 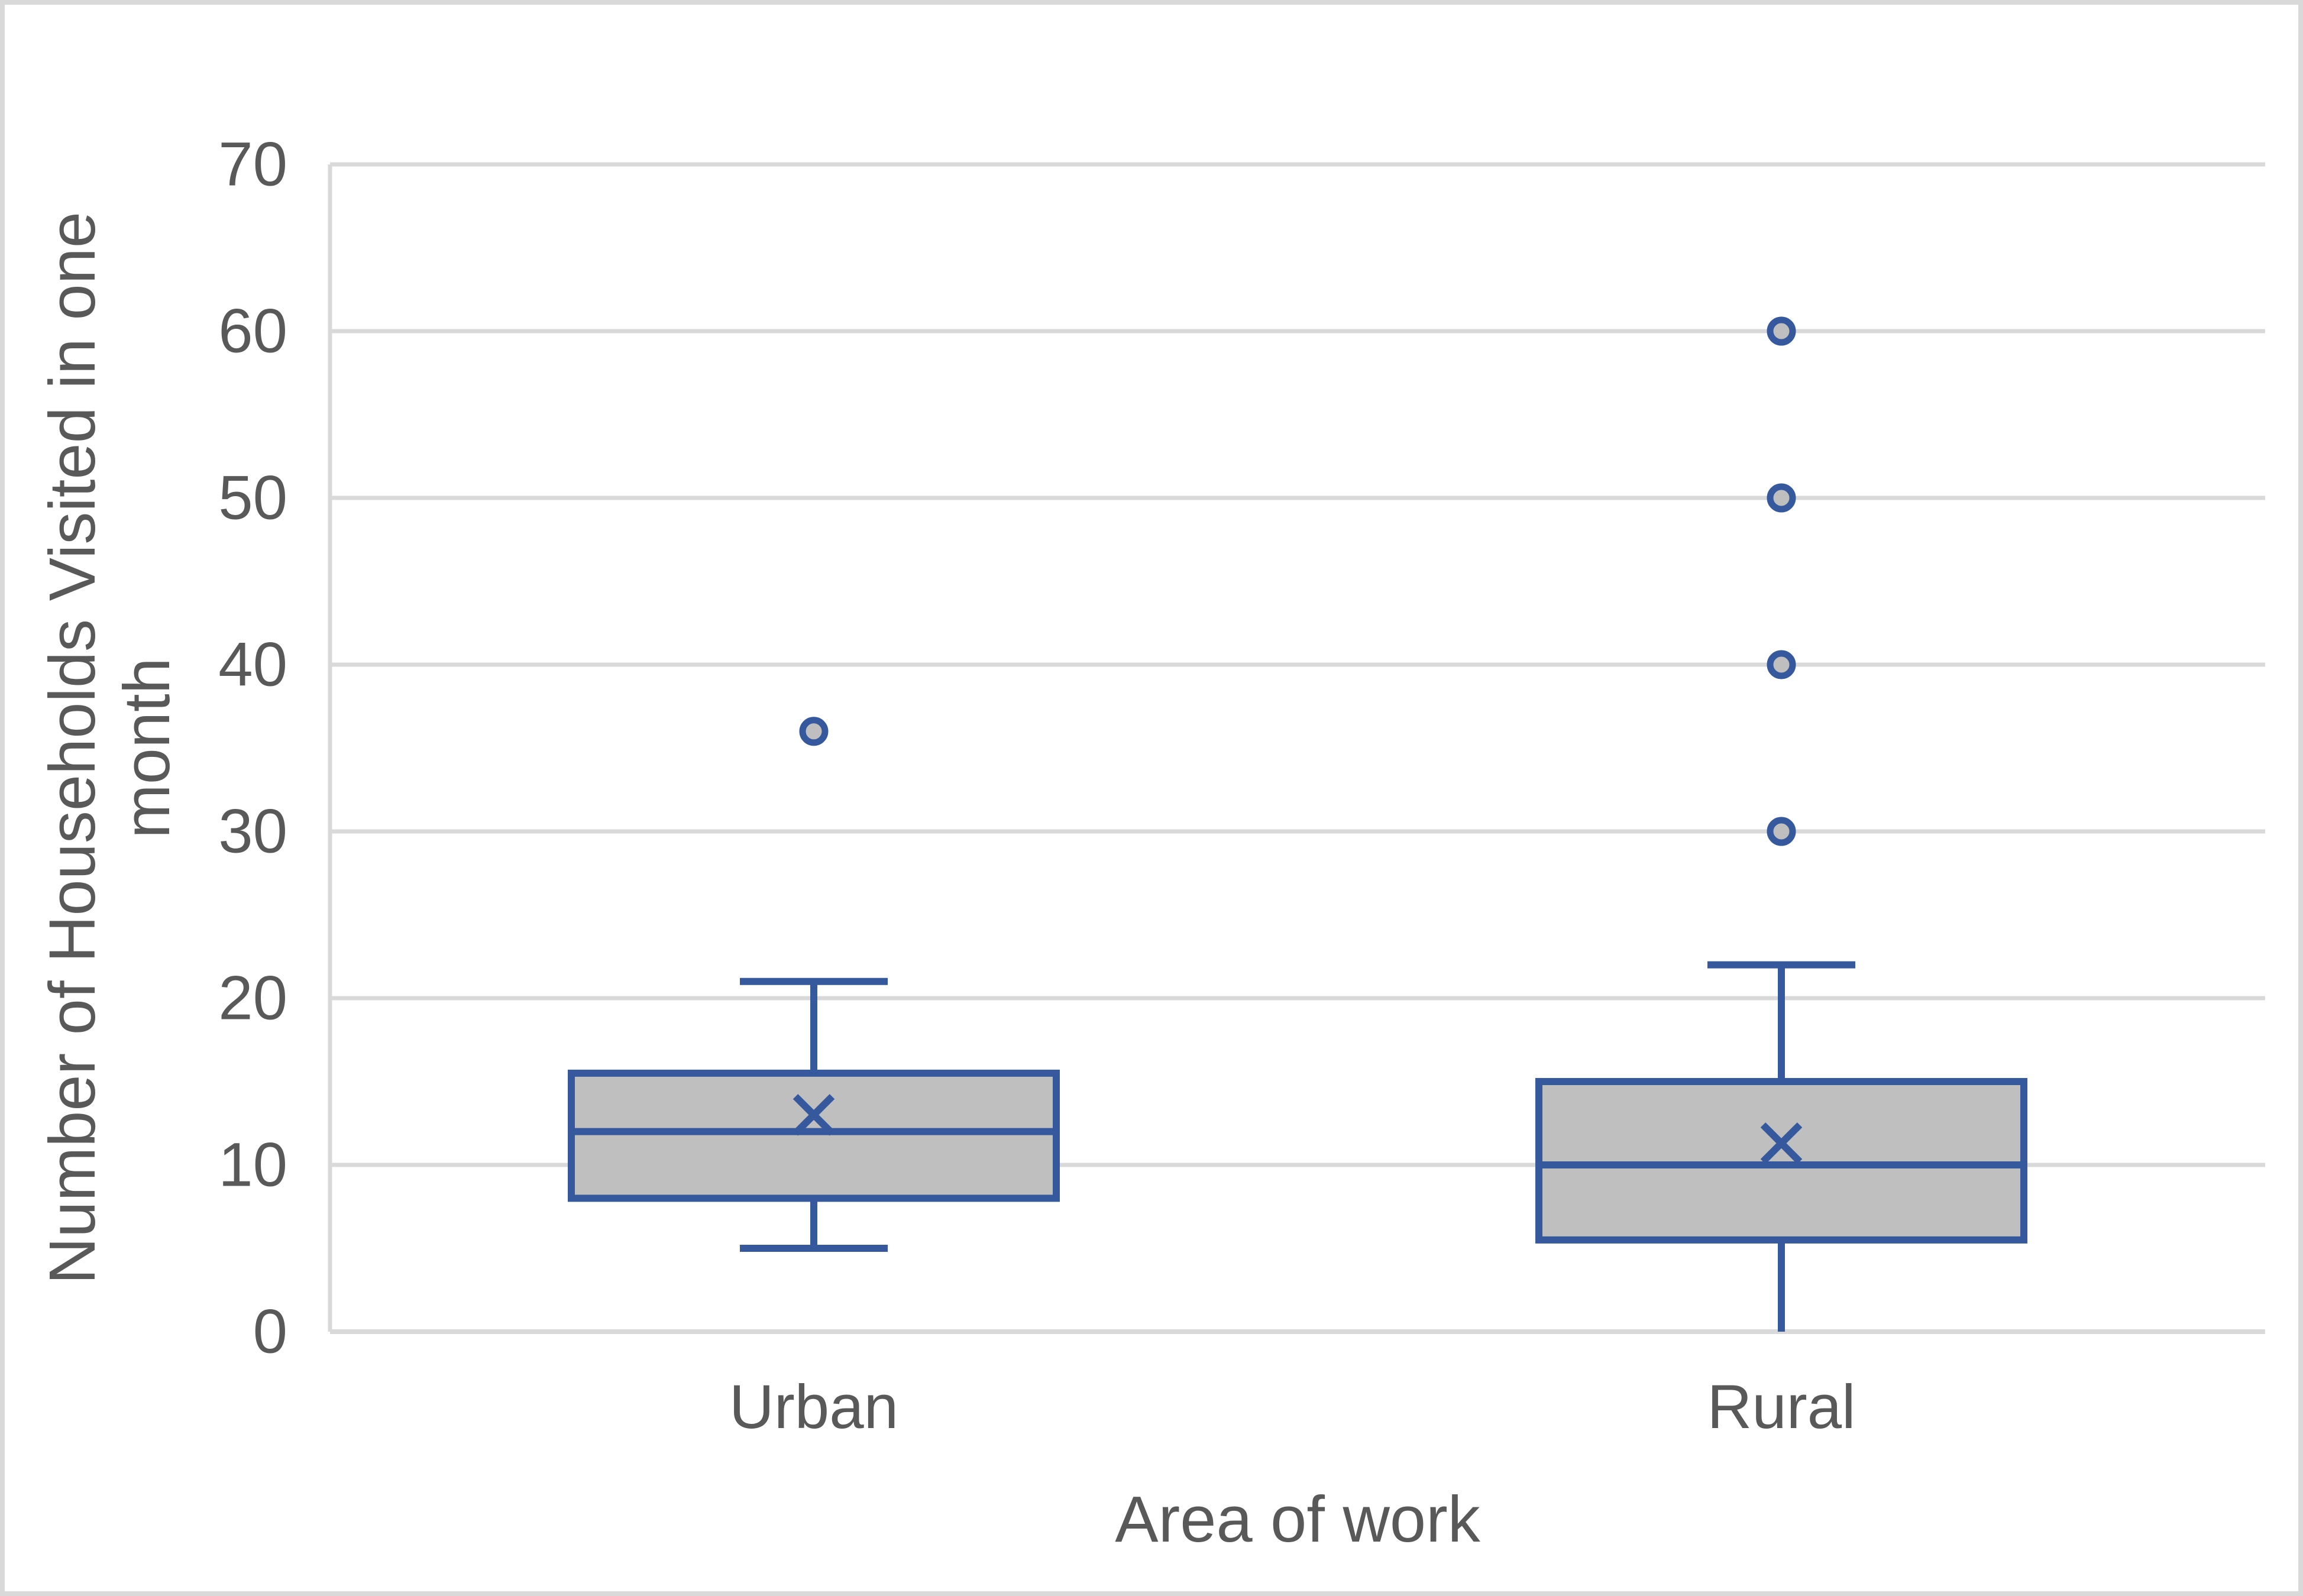 What do you see at coordinates (252, 498) in the screenshot?
I see `y-tick-label: 50` at bounding box center [252, 498].